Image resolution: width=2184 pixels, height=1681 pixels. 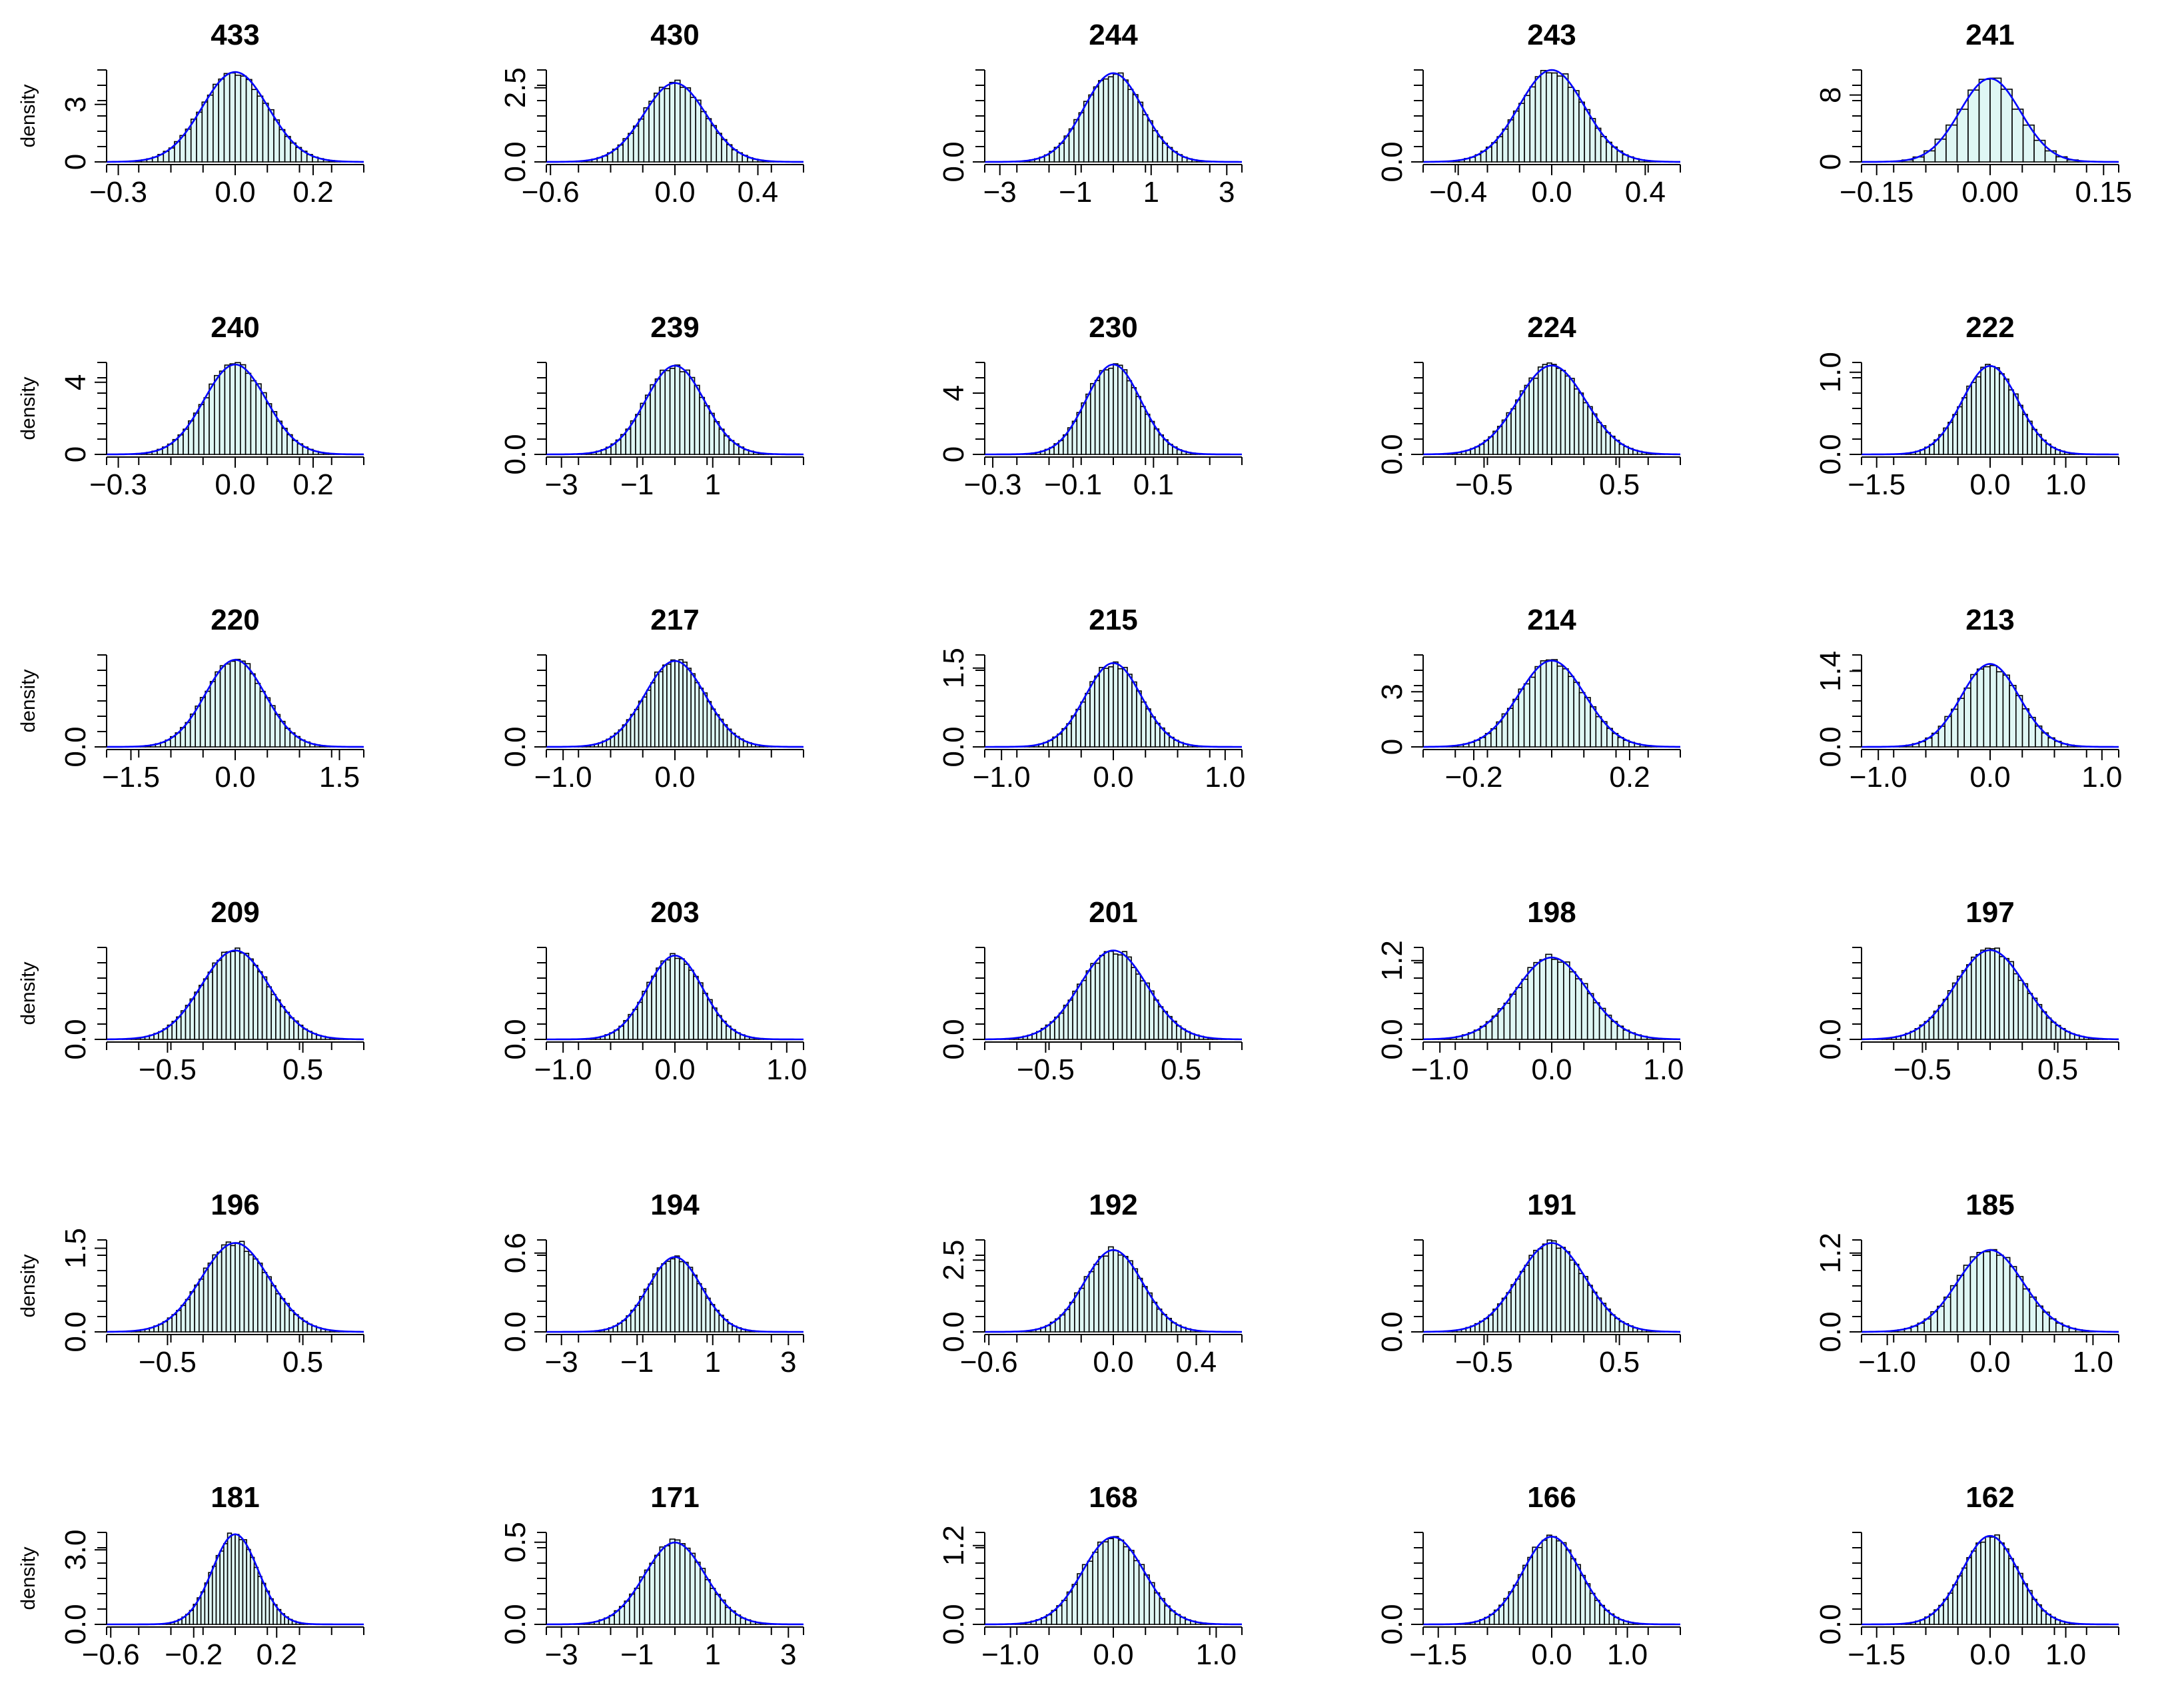 I want to click on panel-197: 197 −0.5 0.5 0.0, so click(x=1967, y=991).